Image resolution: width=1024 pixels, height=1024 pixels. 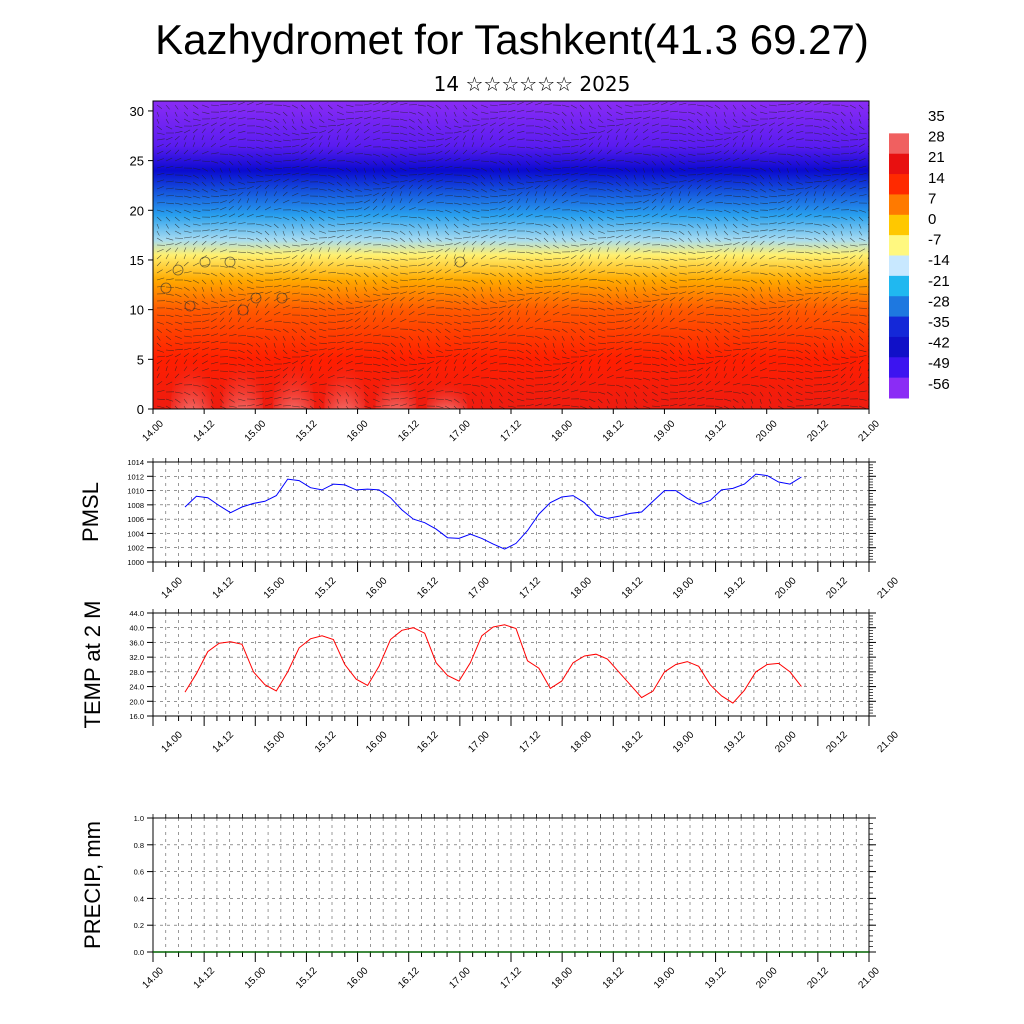 What do you see at coordinates (936, 116) in the screenshot?
I see `colorbar-label: 35` at bounding box center [936, 116].